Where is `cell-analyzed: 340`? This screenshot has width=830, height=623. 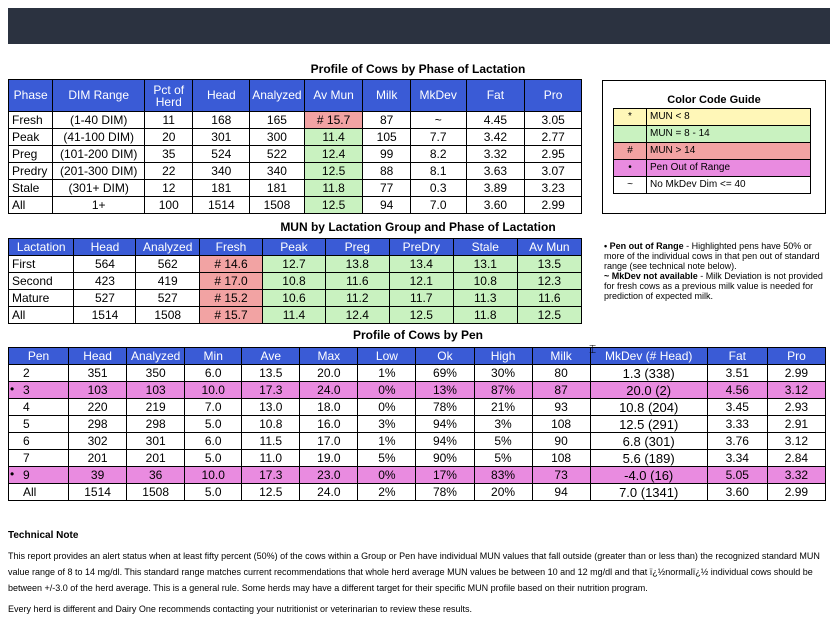 cell-analyzed: 340 is located at coordinates (277, 171).